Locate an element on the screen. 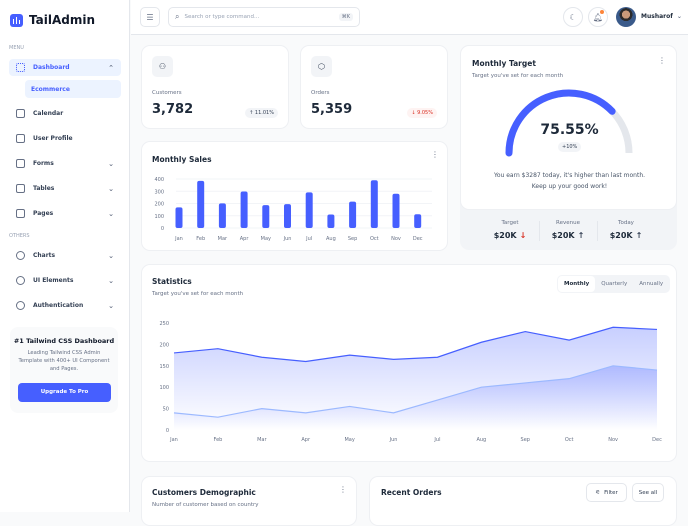 Image resolution: width=688 pixels, height=526 pixels. search-input: ⌕ Search or type command... ⌘K is located at coordinates (264, 17).